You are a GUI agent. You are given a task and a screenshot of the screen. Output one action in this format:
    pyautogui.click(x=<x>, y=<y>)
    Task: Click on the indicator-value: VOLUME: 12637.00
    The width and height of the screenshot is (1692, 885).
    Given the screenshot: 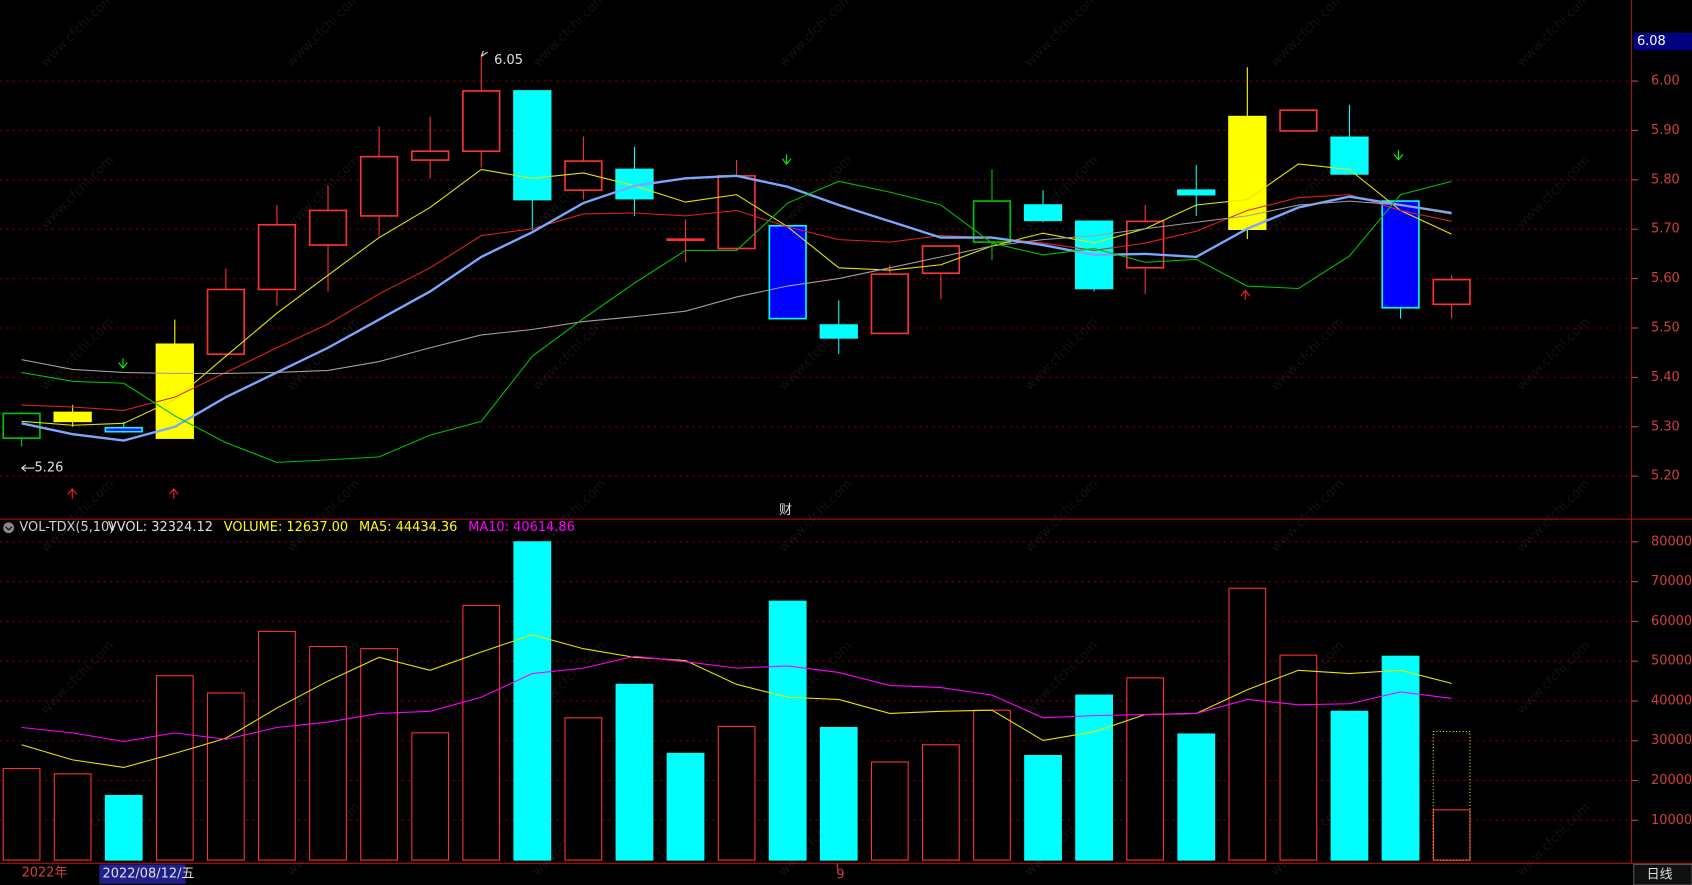 What is the action you would take?
    pyautogui.click(x=286, y=527)
    